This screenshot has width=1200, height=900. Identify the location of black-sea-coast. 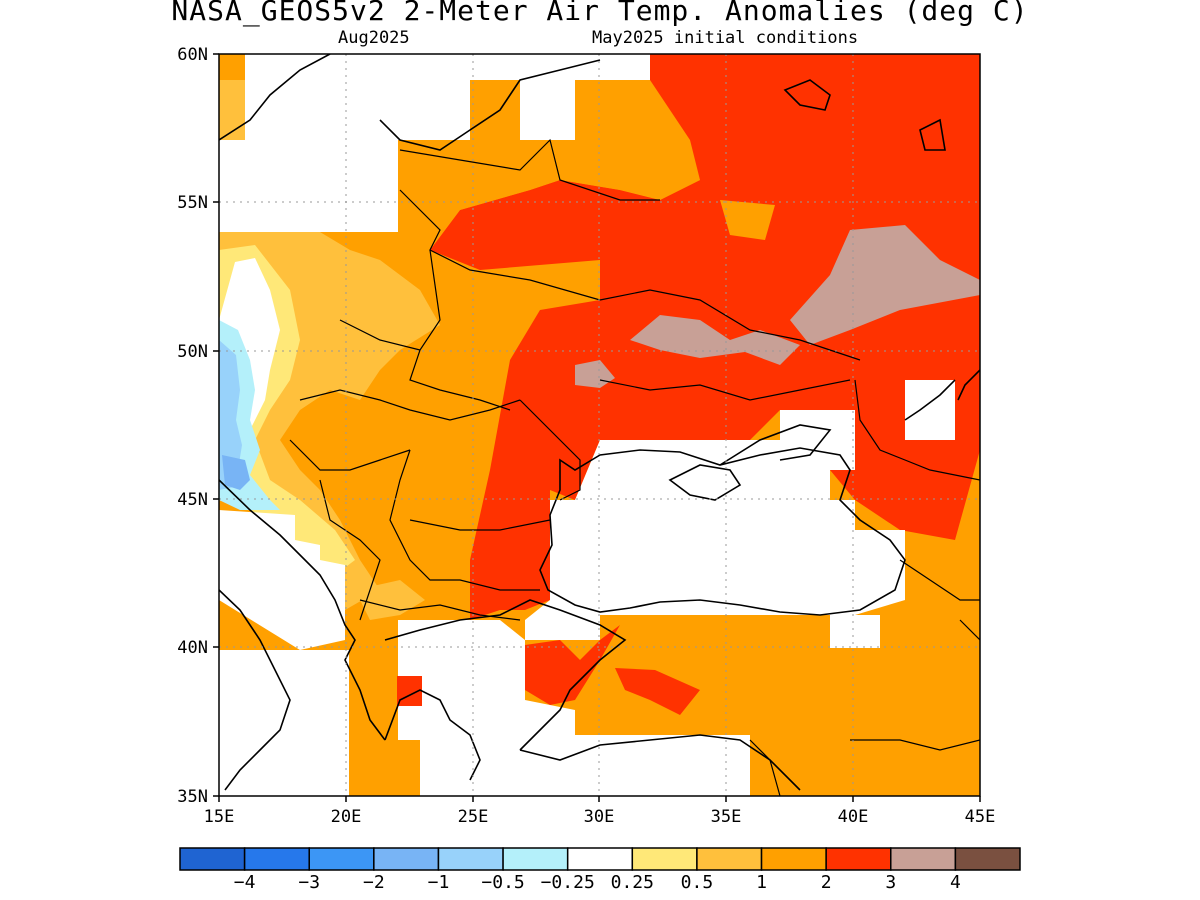
(722, 531).